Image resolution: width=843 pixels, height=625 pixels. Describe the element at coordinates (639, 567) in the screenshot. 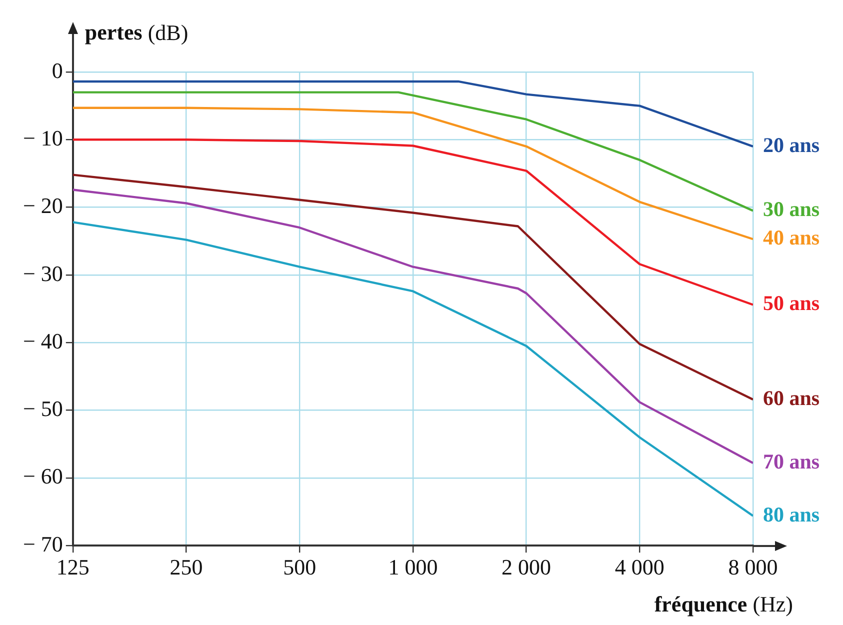

I see `x-tick-label: 4 000` at that location.